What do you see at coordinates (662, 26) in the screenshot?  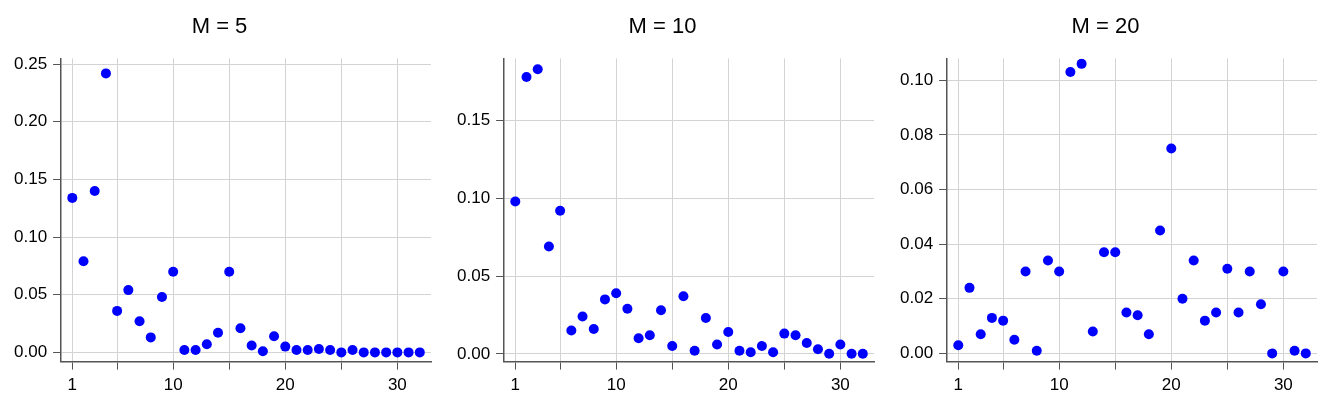 I see `chart-title: M = 10` at bounding box center [662, 26].